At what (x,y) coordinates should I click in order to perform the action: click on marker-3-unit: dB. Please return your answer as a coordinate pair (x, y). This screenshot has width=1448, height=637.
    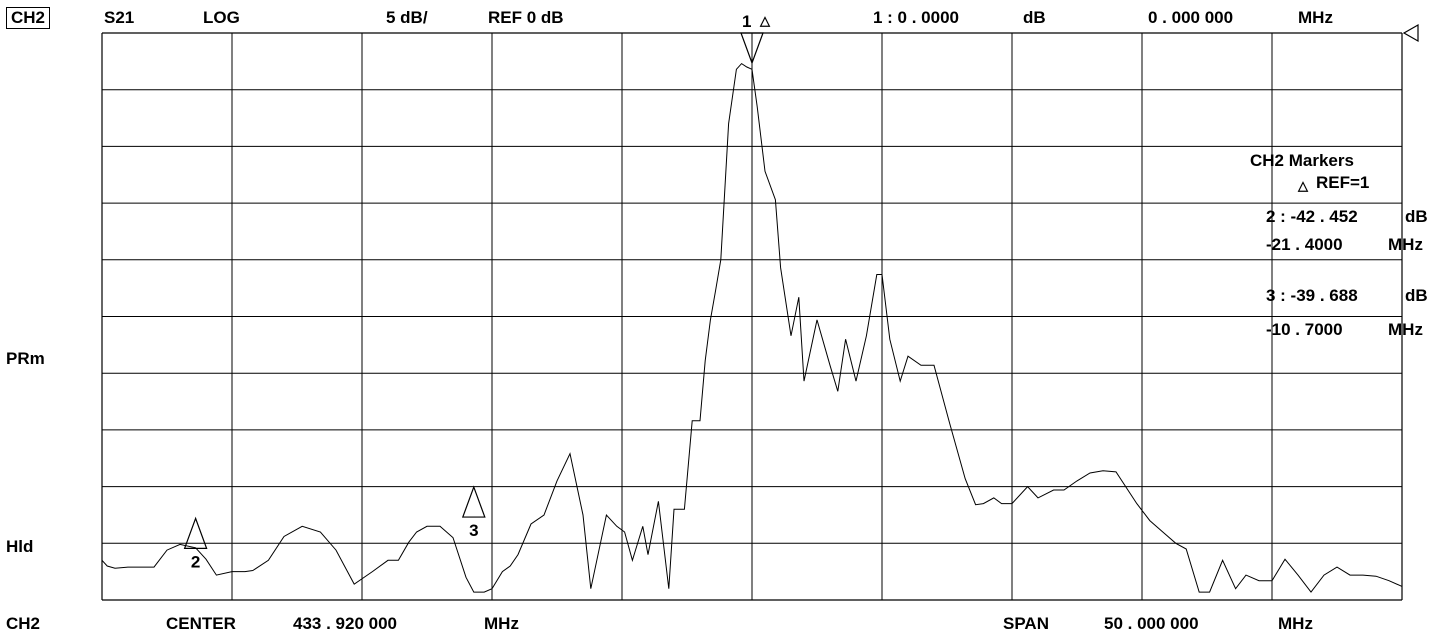
    Looking at the image, I should click on (1416, 296).